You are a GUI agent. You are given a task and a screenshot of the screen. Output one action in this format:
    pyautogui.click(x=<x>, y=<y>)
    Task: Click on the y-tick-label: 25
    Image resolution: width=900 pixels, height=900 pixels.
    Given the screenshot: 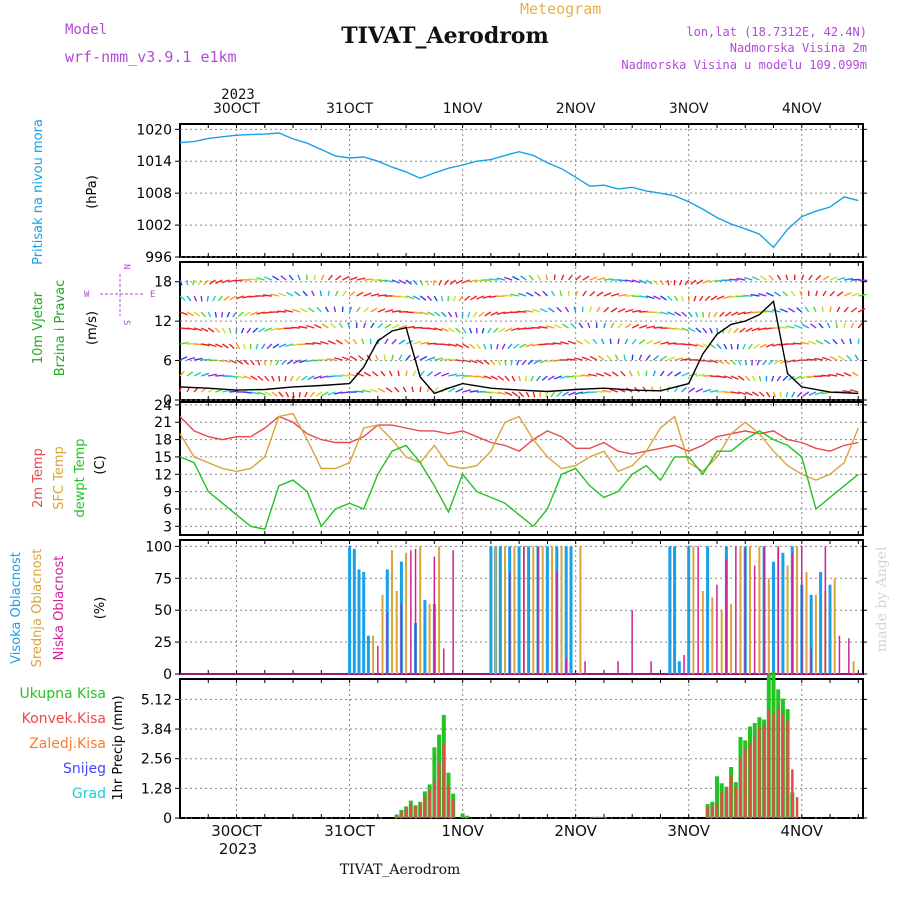 What is the action you would take?
    pyautogui.click(x=163, y=643)
    